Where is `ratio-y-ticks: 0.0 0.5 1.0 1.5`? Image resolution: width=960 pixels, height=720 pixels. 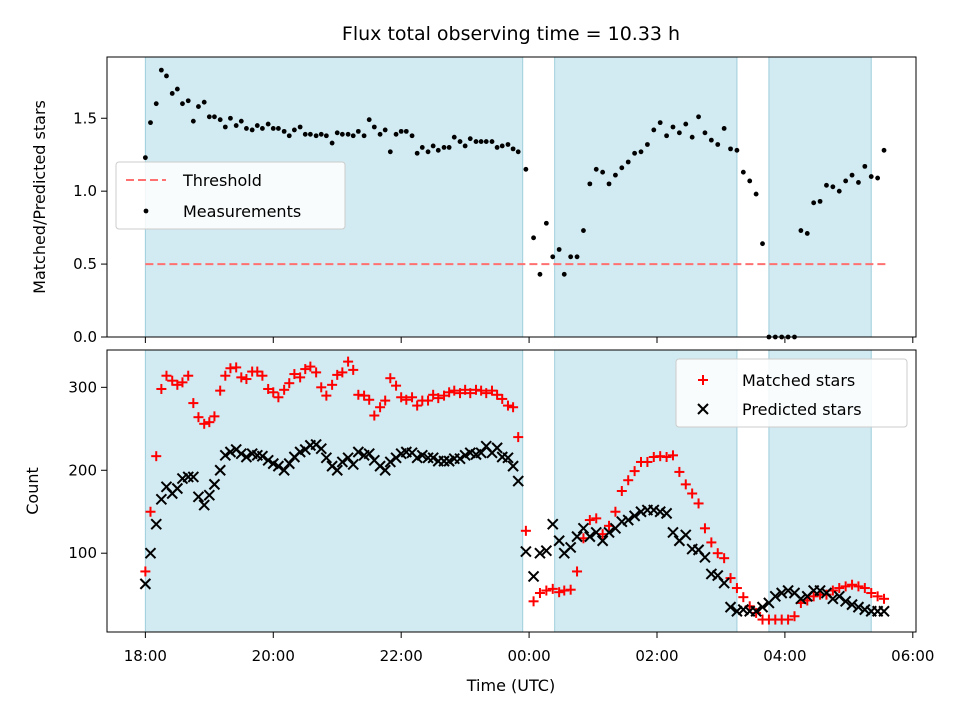 ratio-y-ticks: 0.0 0.5 1.0 1.5 is located at coordinates (90, 227).